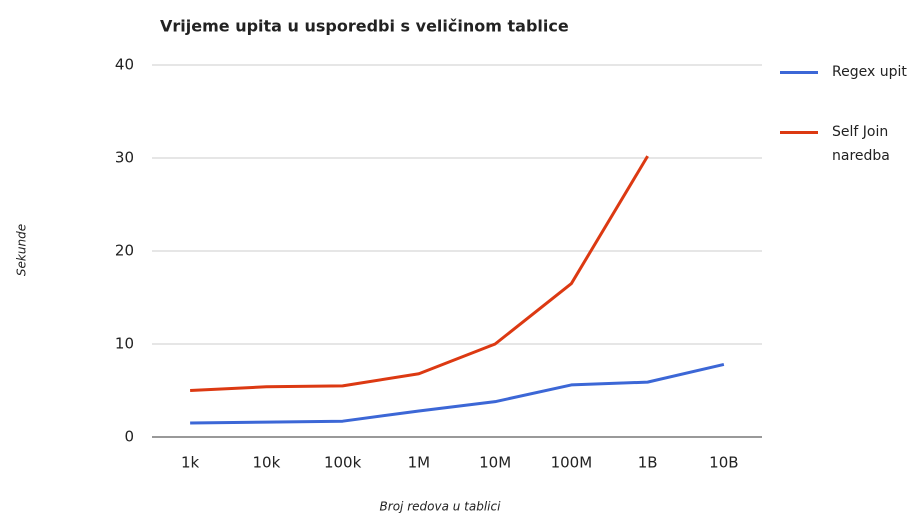  I want to click on legend-label: Regex upit, so click(869, 72).